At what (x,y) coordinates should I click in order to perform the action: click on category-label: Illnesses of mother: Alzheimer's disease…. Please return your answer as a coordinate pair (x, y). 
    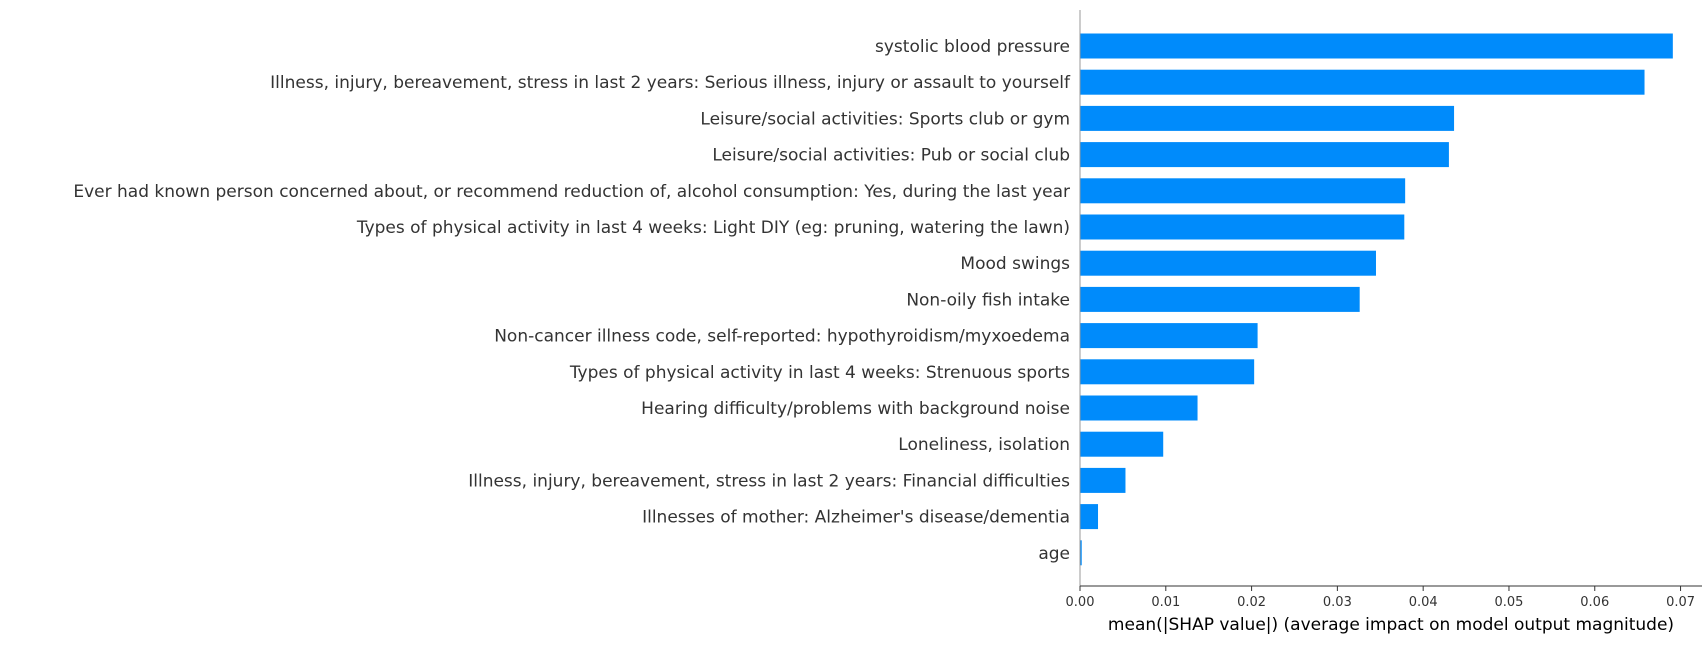
    Looking at the image, I should click on (856, 518).